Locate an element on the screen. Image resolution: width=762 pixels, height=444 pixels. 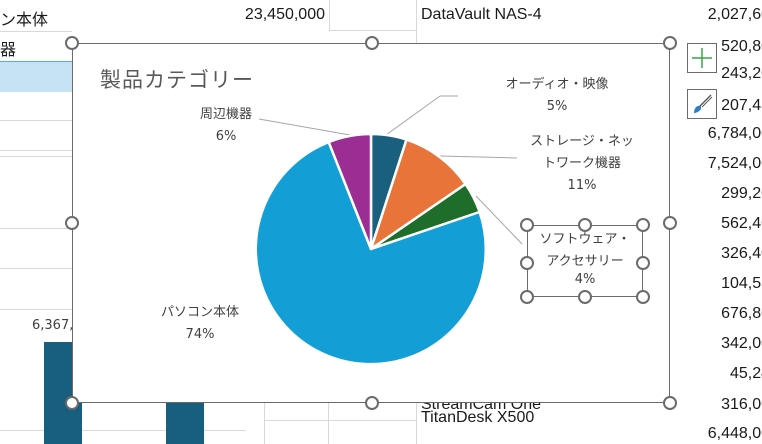
resize-handle-top is located at coordinates (372, 43).